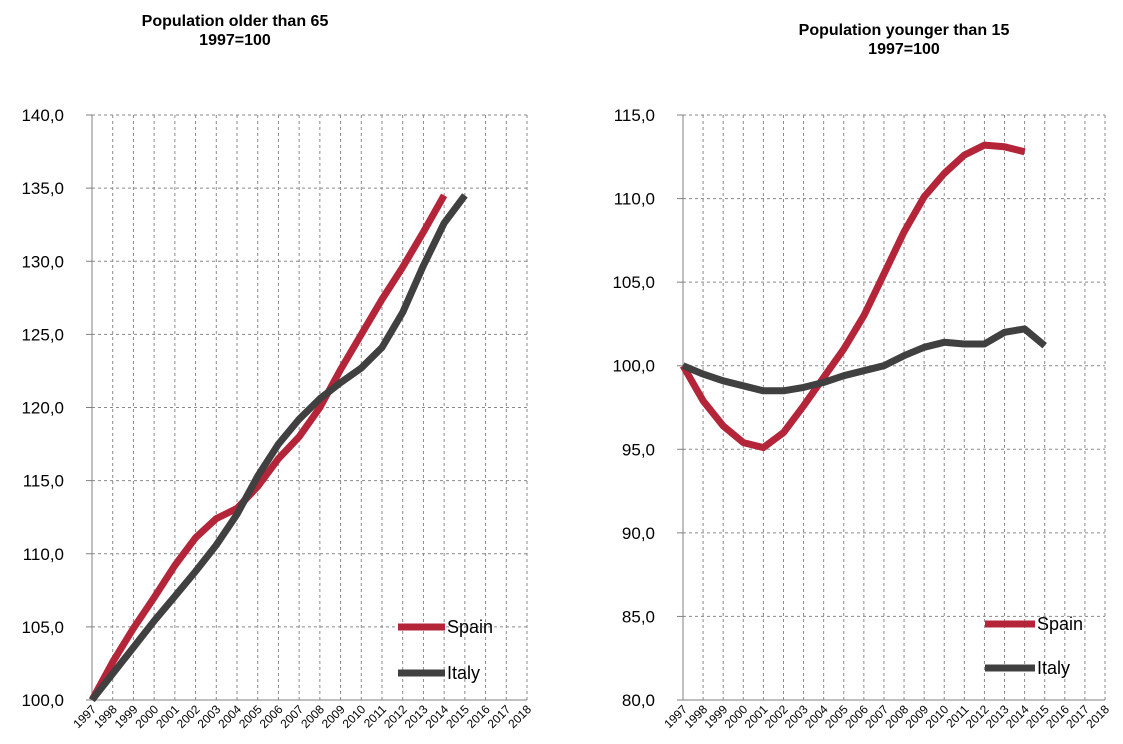  Describe the element at coordinates (42, 408) in the screenshot. I see `y-tick-label: 120,0` at that location.